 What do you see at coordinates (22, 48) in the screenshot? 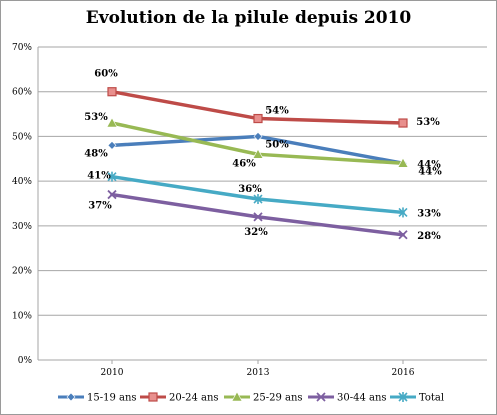
I see `y-tick-label: 70%` at bounding box center [22, 48].